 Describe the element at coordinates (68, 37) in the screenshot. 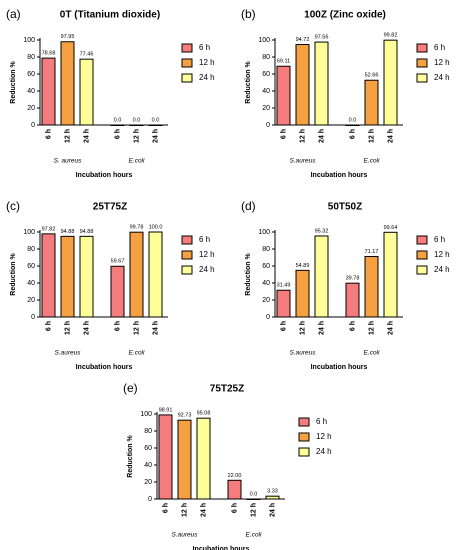

I see `value-label: 97.95` at that location.